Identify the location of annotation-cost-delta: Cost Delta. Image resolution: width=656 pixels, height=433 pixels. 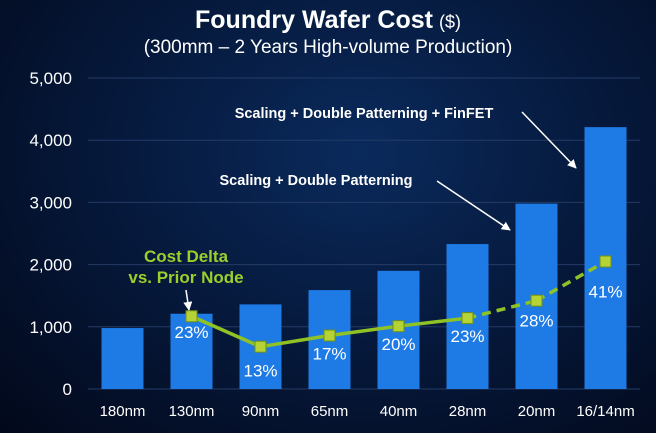
(186, 256).